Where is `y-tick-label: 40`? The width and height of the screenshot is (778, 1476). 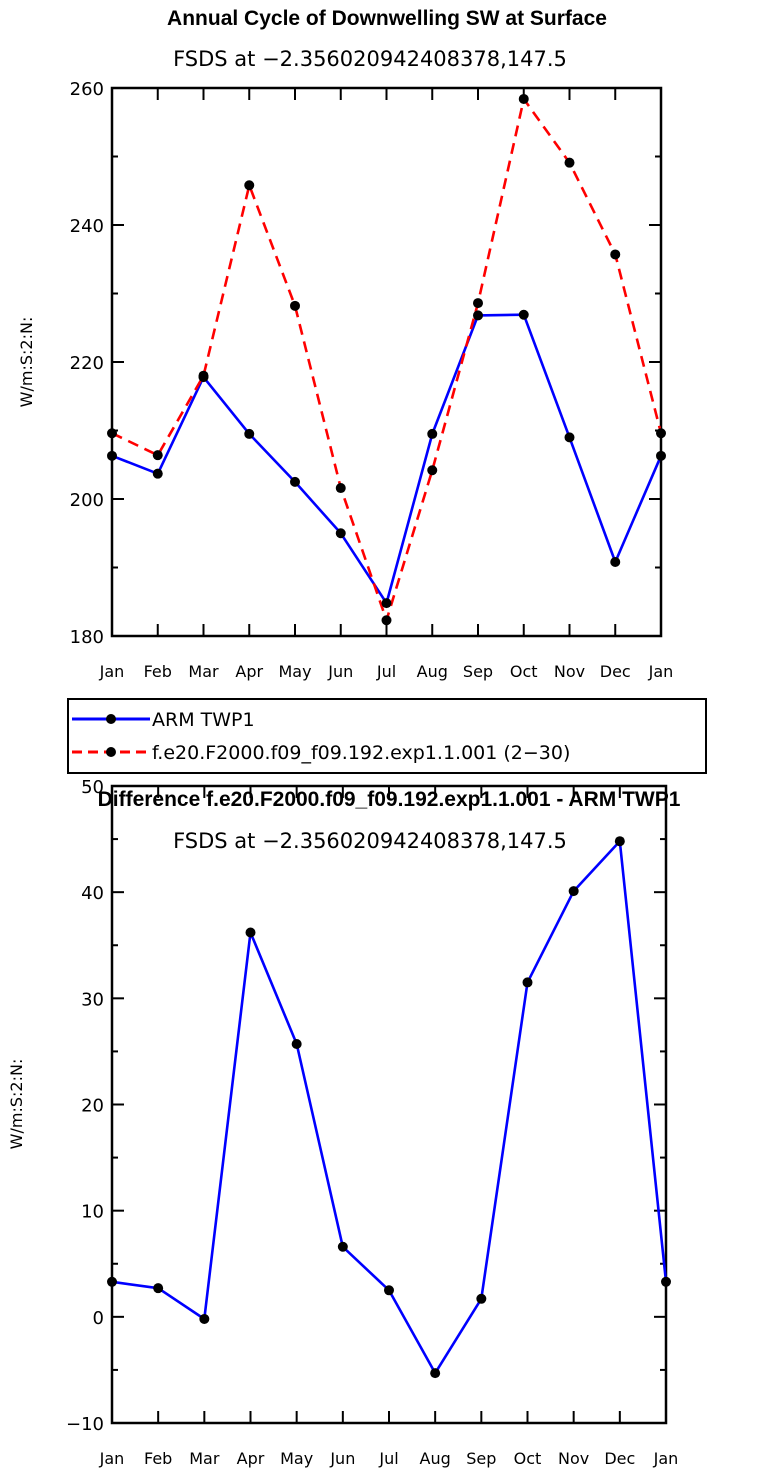 y-tick-label: 40 is located at coordinates (92, 893).